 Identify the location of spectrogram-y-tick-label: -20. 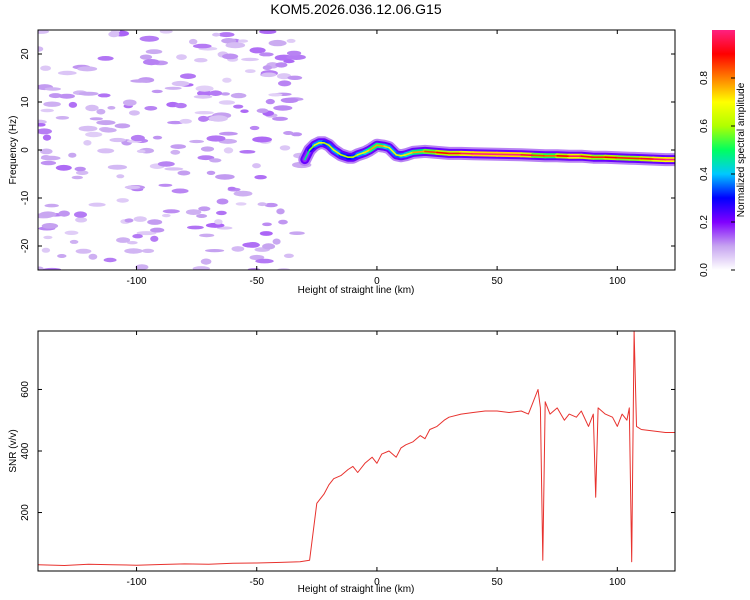
(25, 245).